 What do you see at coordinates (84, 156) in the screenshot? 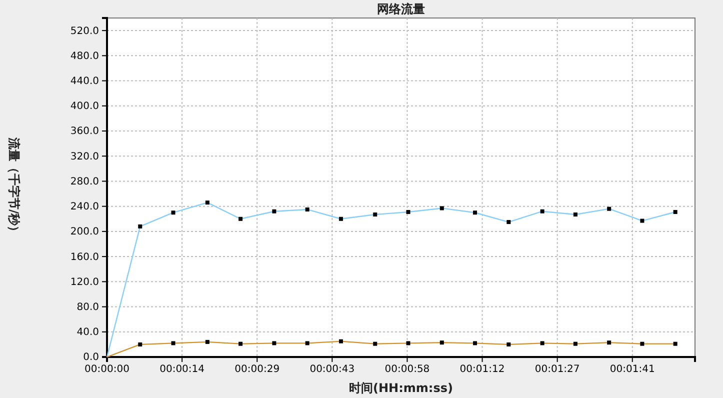
I see `y-tick-label: 320.0` at bounding box center [84, 156].